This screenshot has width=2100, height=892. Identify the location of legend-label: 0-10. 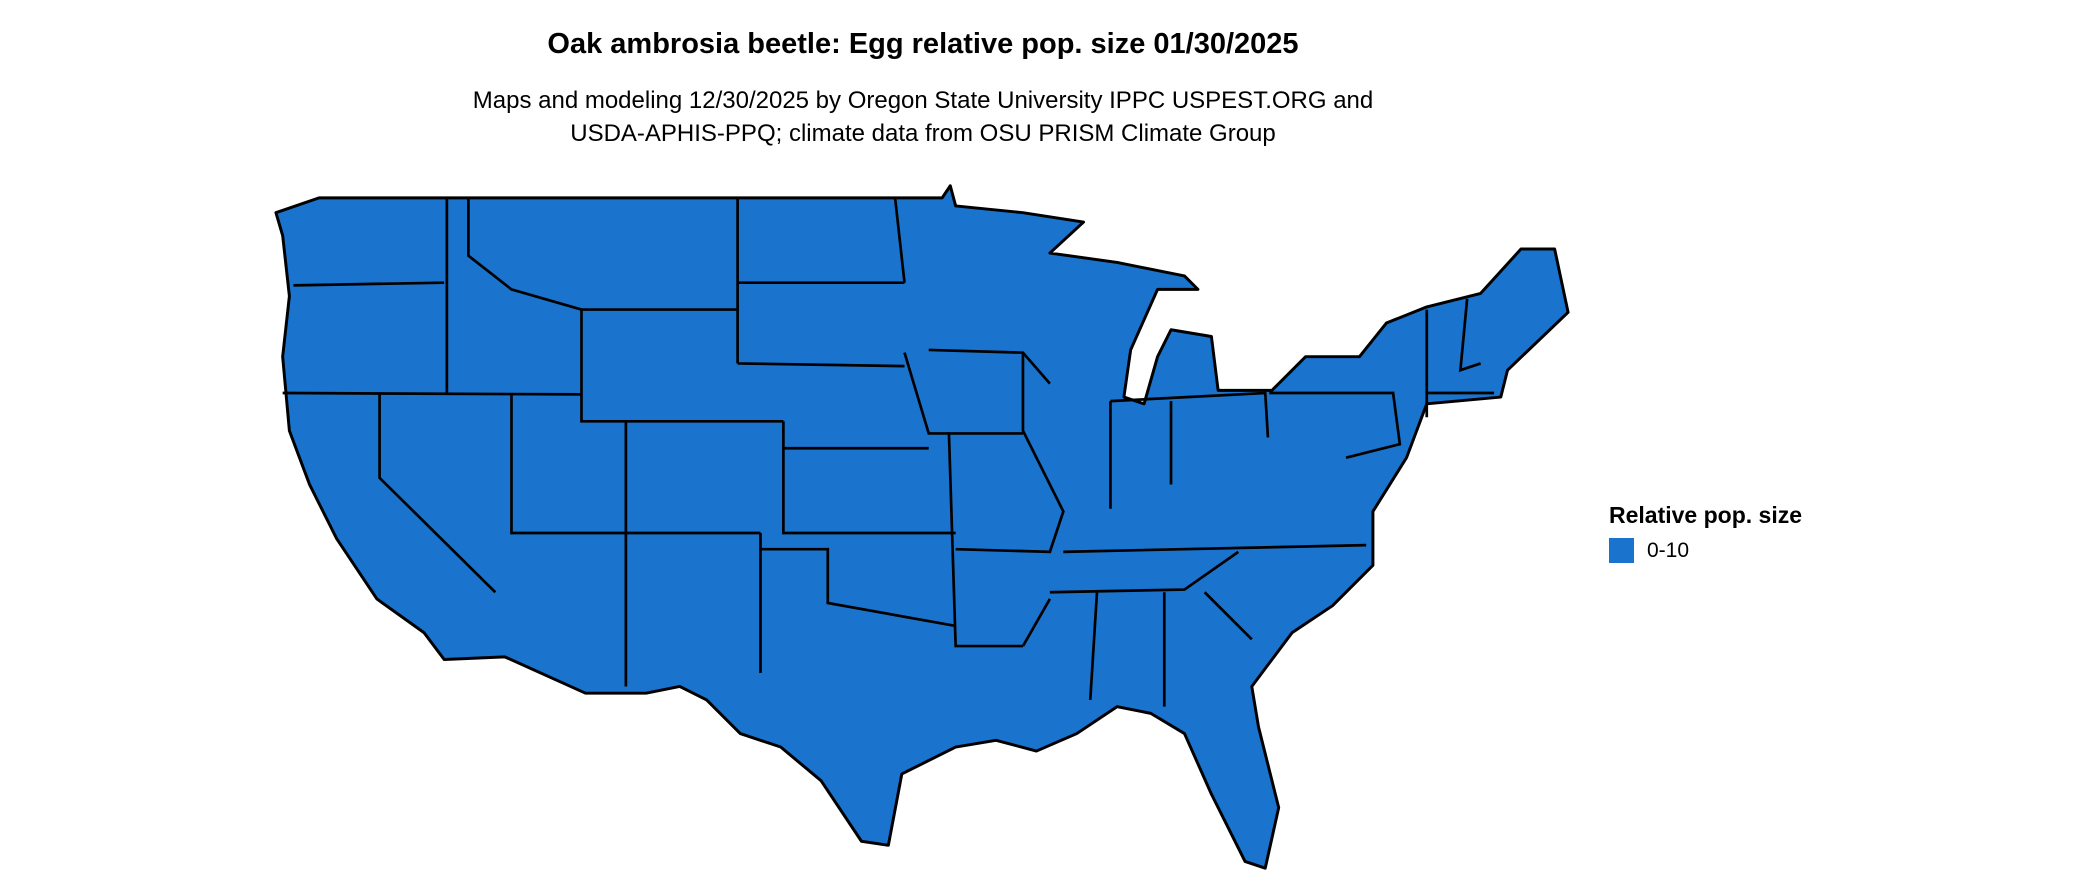
(1668, 550).